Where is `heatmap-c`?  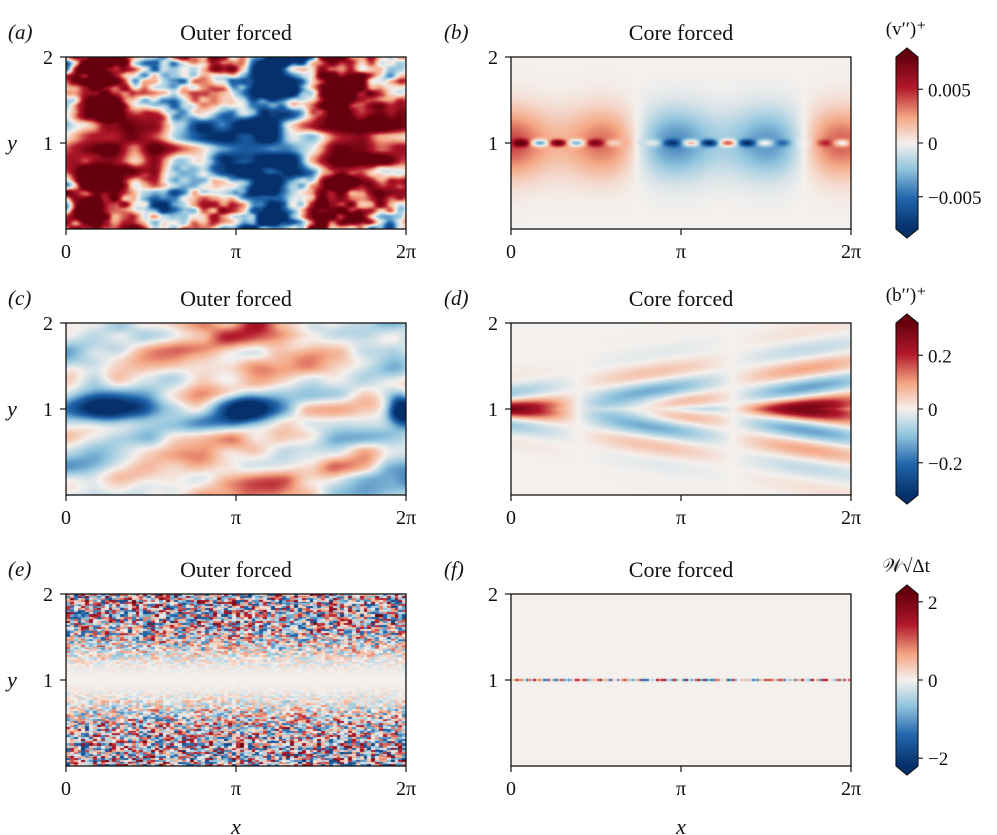 heatmap-c is located at coordinates (236, 409).